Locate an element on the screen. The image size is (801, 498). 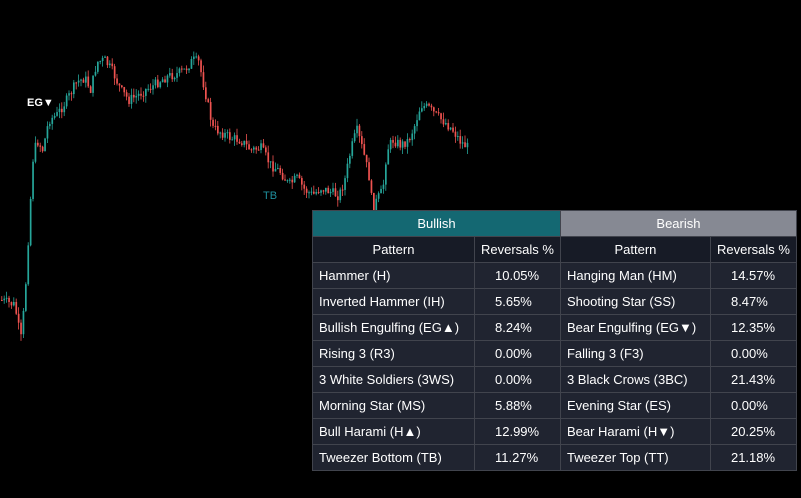
bearish-pattern-name: Evening Star (ES) is located at coordinates (635, 405).